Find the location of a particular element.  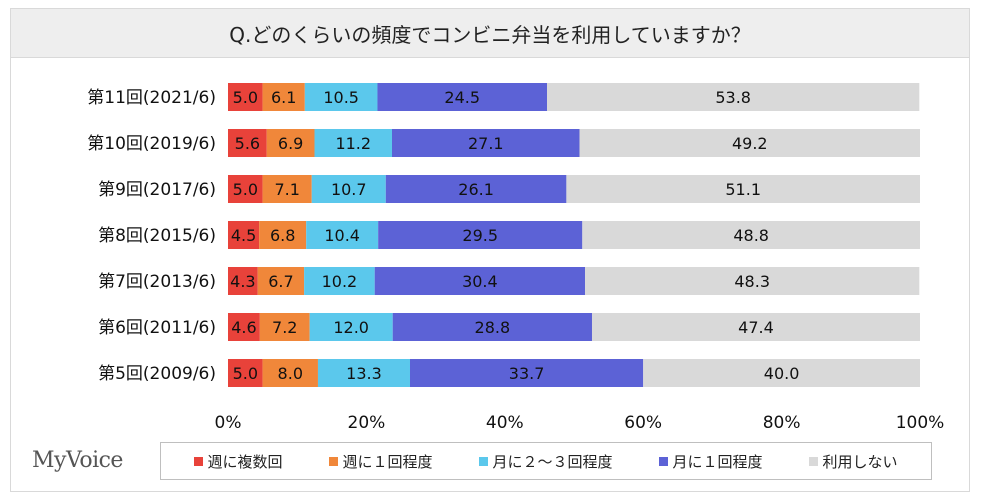

data-label: 40.0 is located at coordinates (782, 373).